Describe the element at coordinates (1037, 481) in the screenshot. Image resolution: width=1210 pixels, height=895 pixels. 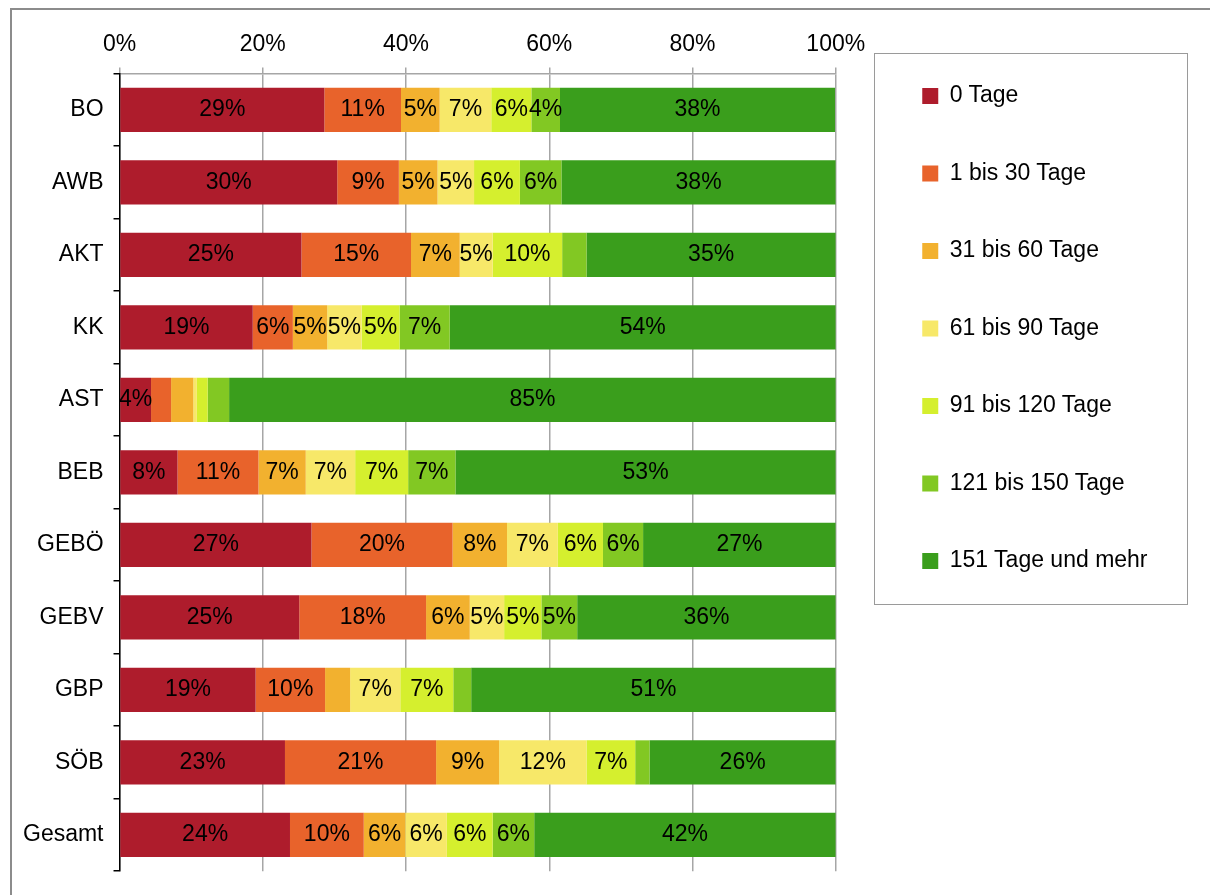
I see `legend-label: 121 bis 150 Tage` at that location.